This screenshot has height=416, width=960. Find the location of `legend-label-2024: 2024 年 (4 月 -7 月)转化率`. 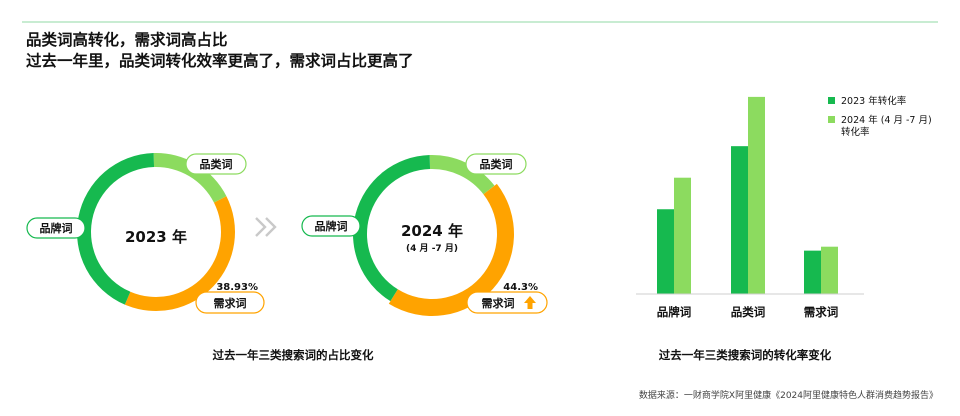

legend-label-2024: 2024 年 (4 月 -7 月)转化率 is located at coordinates (886, 126).